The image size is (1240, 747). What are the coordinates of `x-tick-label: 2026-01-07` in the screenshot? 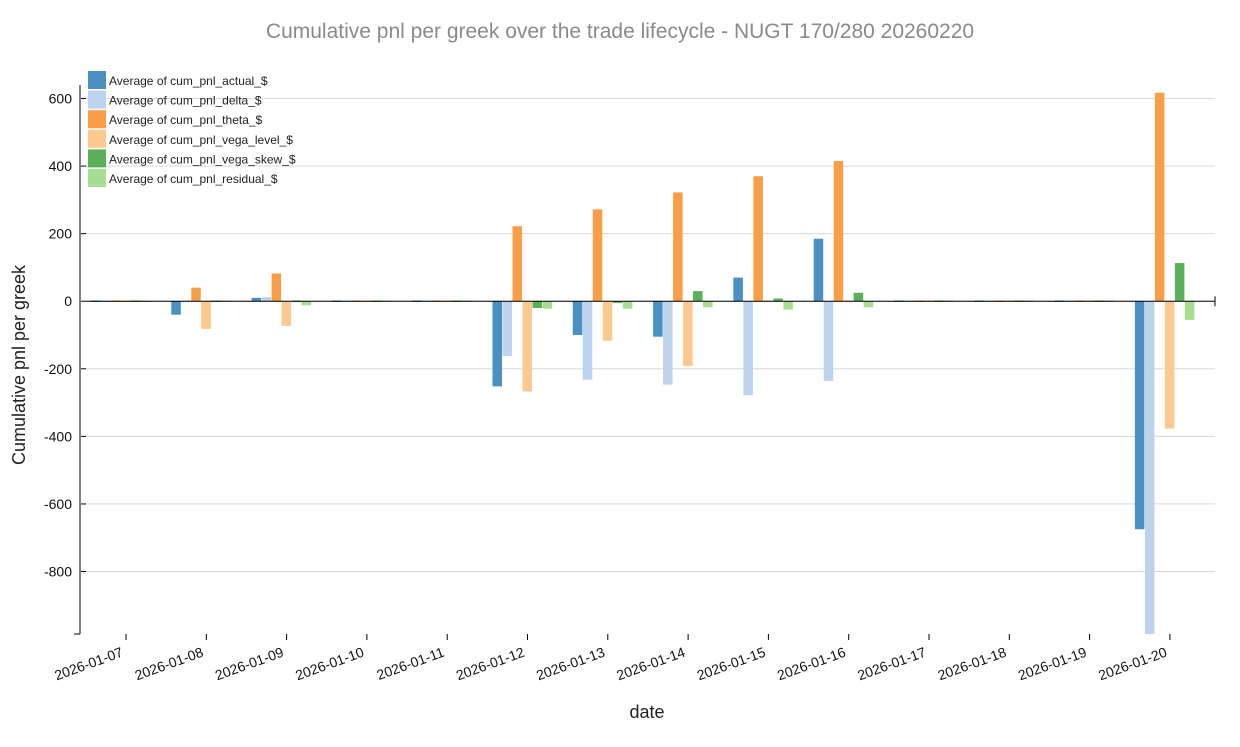 It's located at (88, 664).